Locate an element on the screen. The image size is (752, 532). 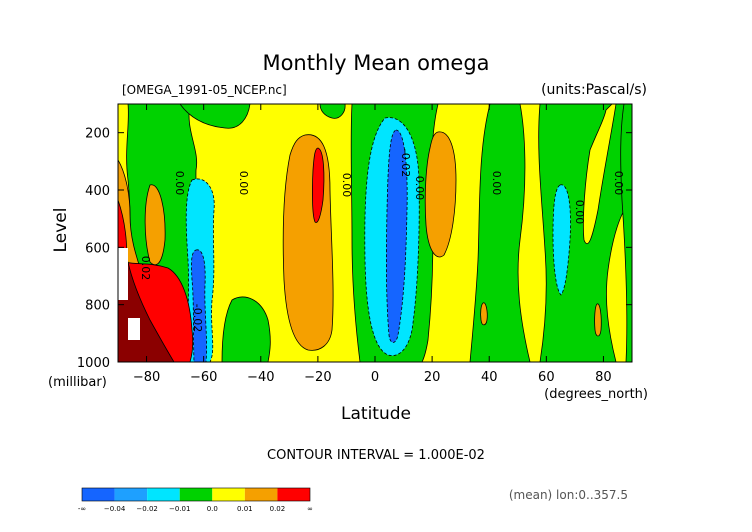
x-tick-label: 60 is located at coordinates (546, 377).